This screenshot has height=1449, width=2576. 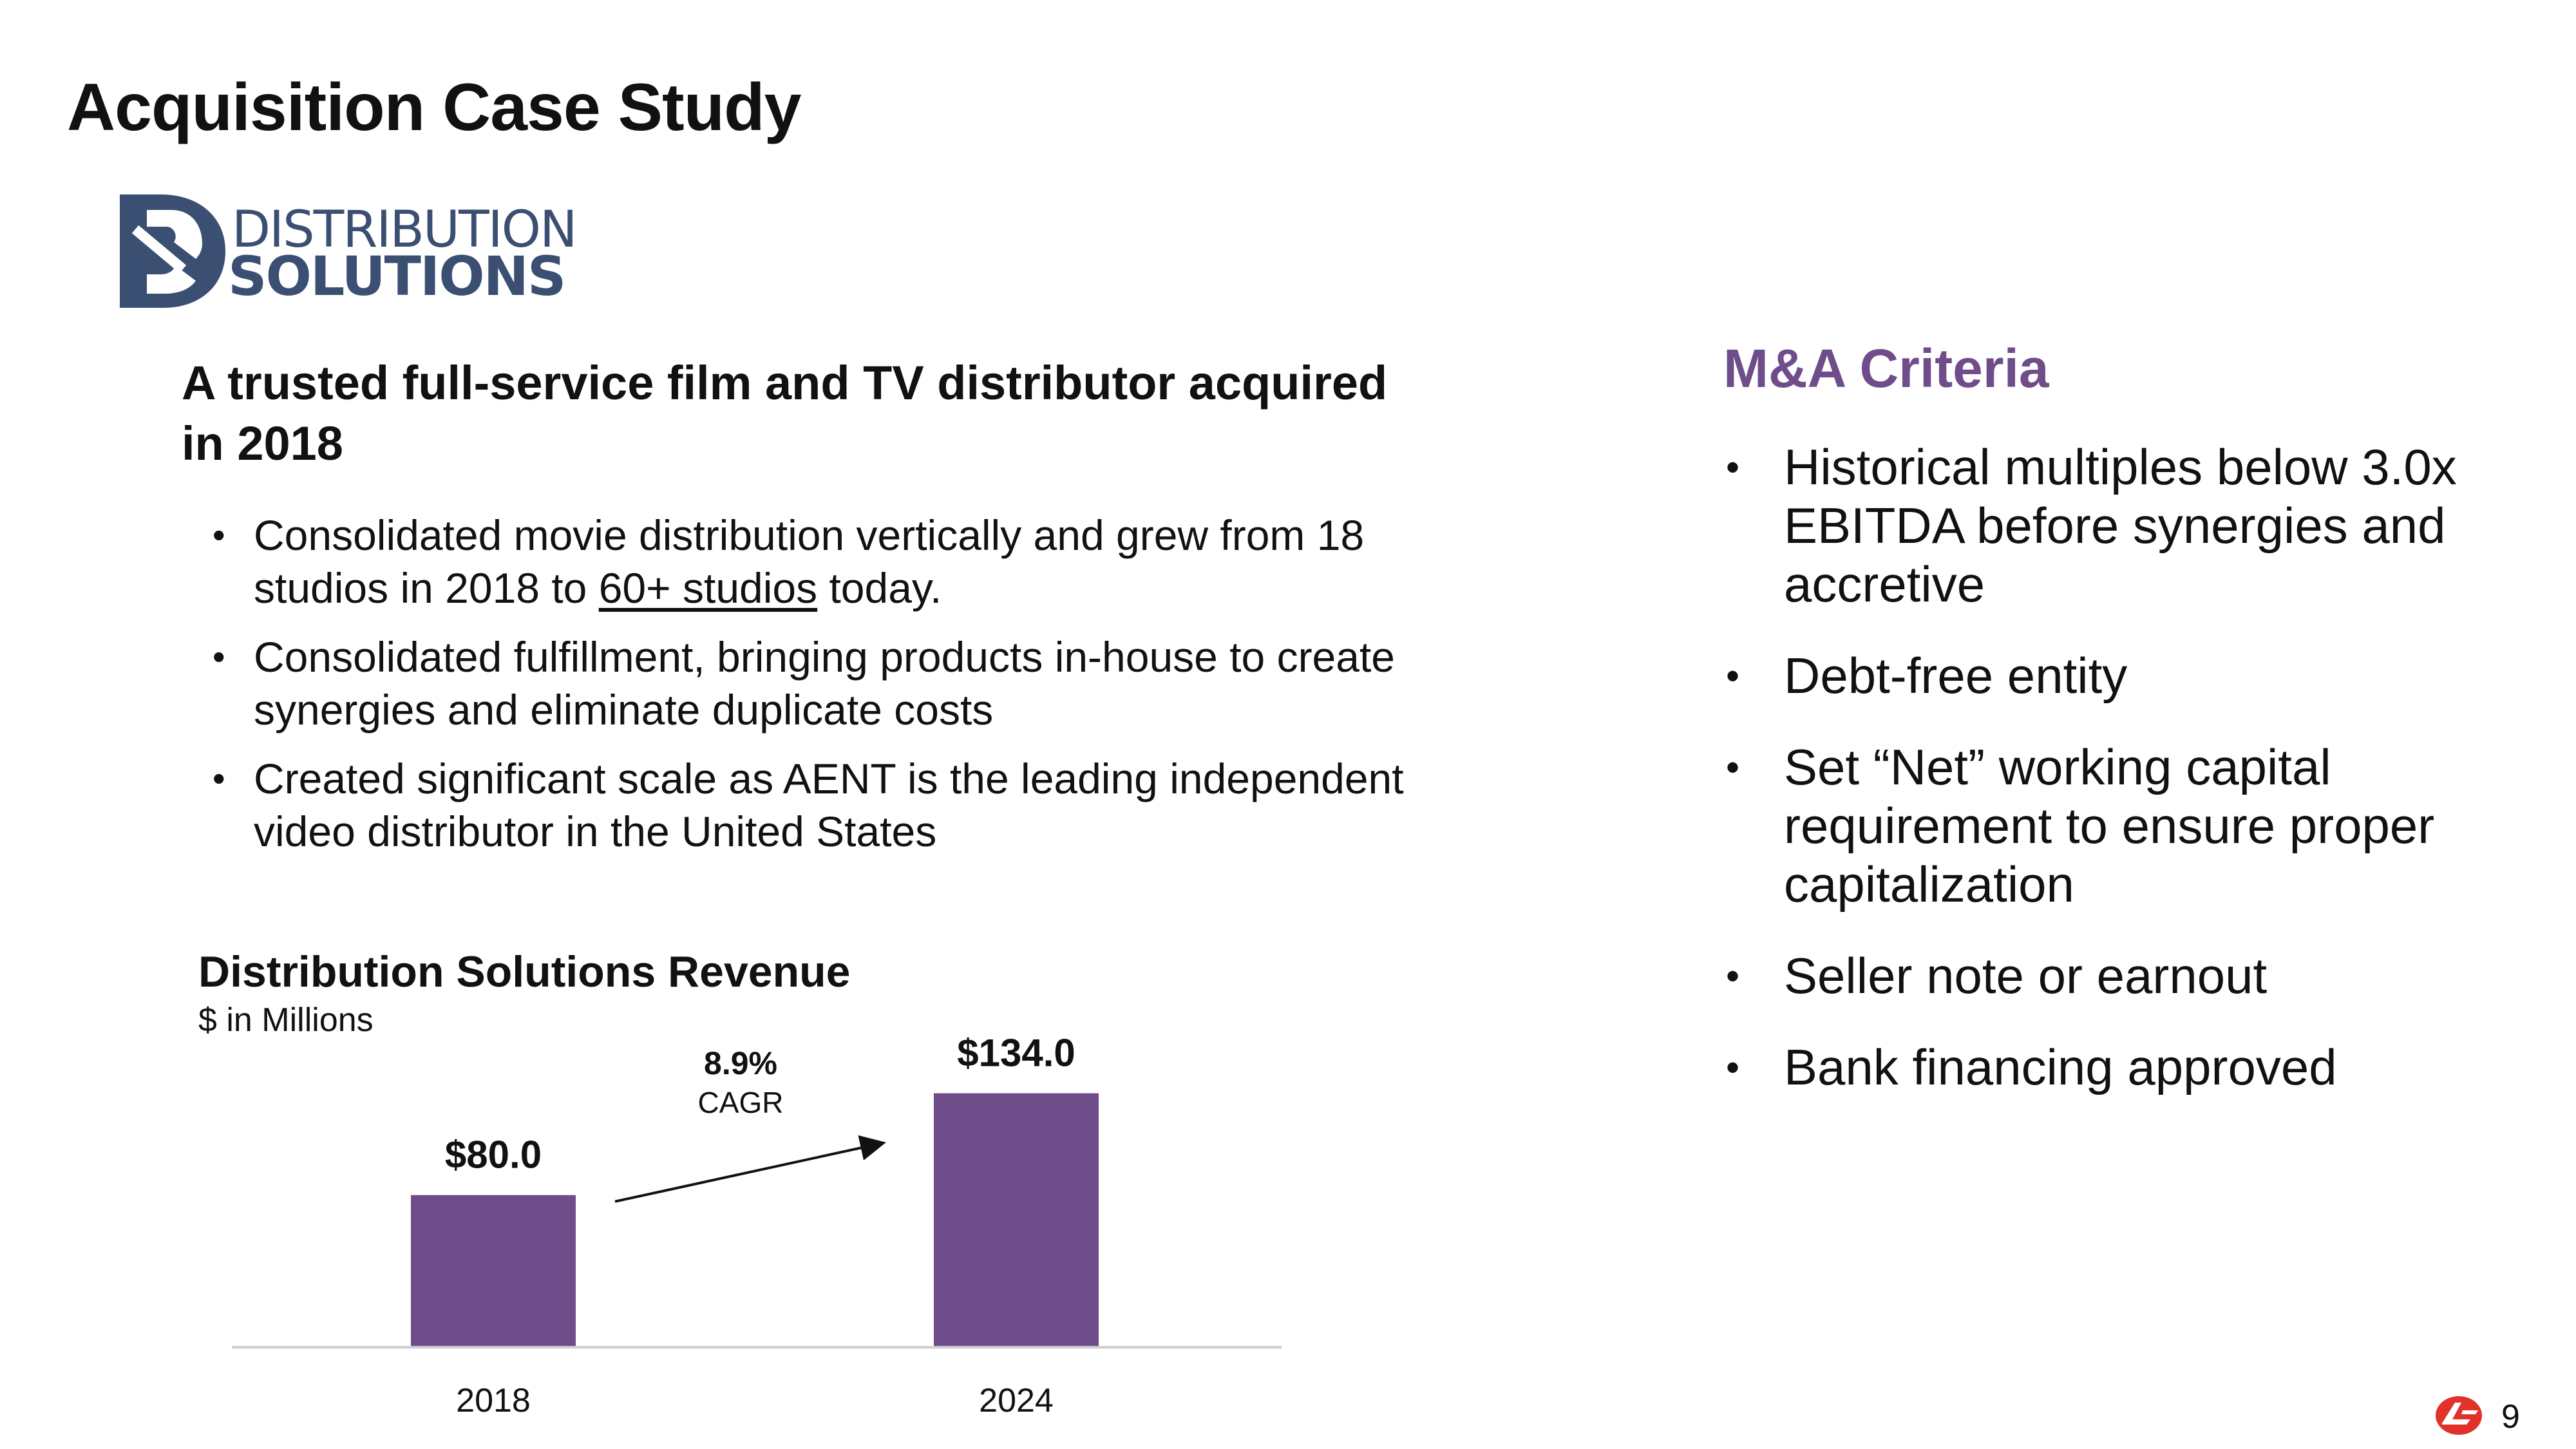 I want to click on criteria-item: Debt-free entity, so click(x=2112, y=676).